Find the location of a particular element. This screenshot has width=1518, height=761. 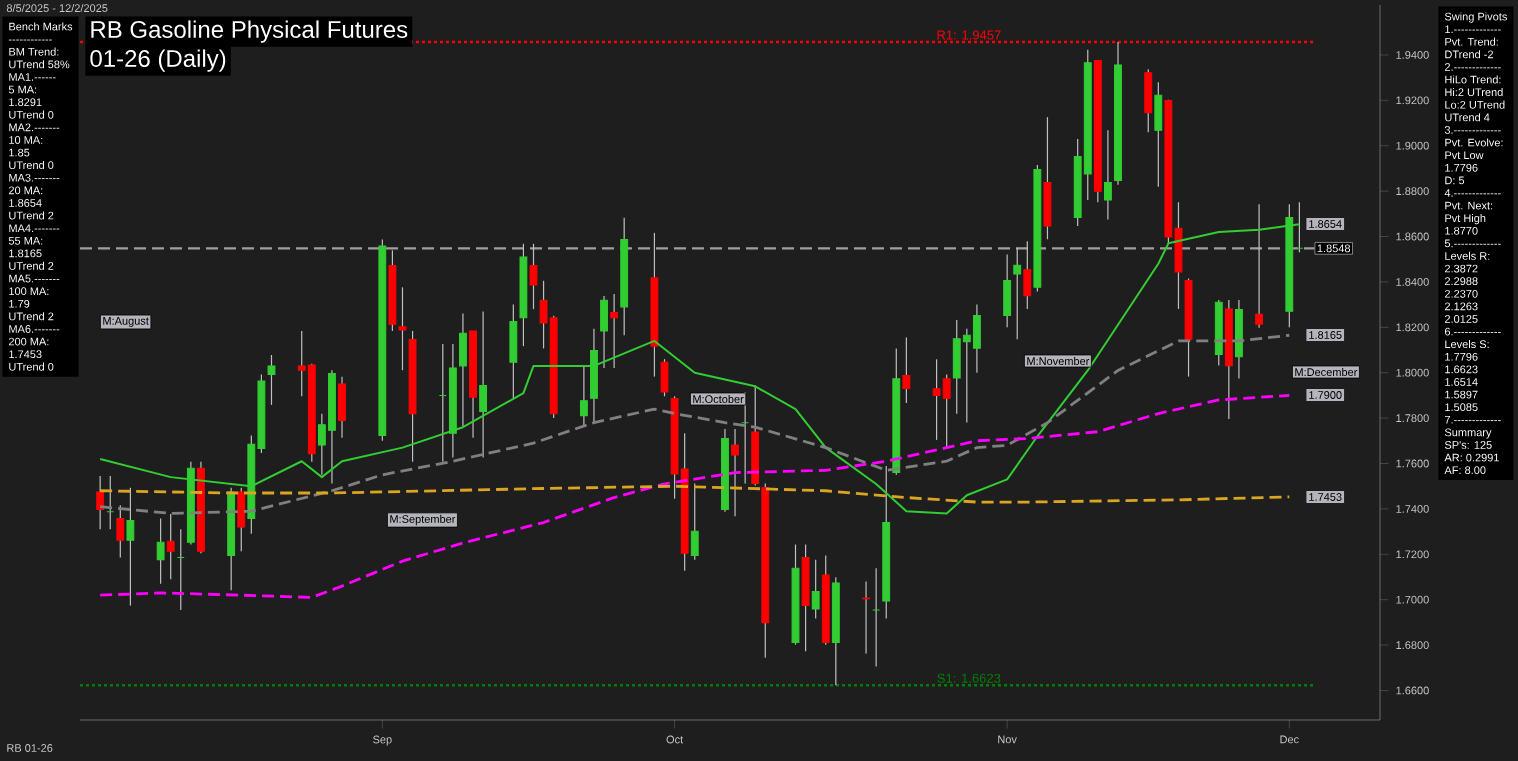

y-tick-label: 1.7600 is located at coordinates (1412, 463).